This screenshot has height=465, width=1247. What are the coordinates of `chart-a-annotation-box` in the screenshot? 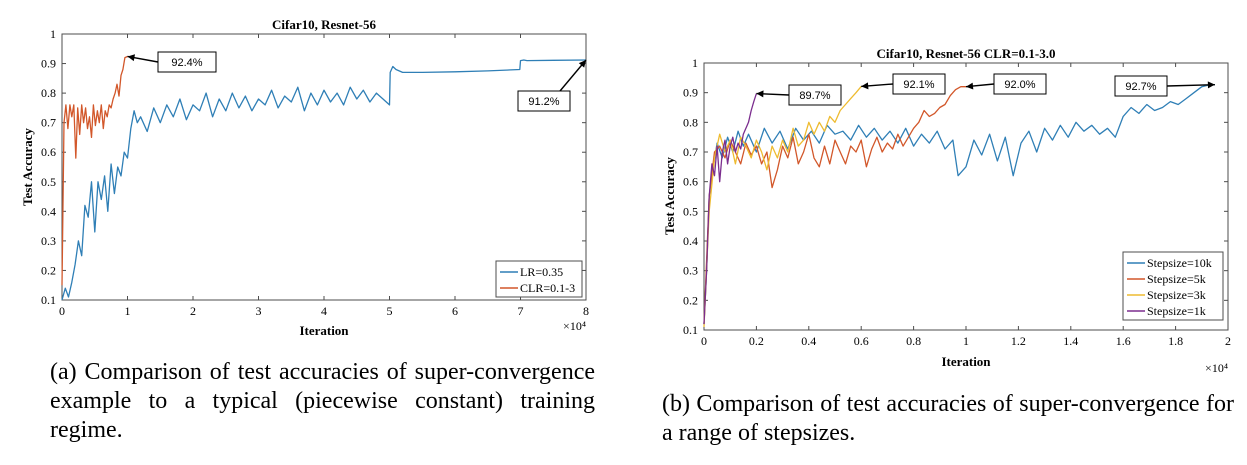 It's located at (544, 101).